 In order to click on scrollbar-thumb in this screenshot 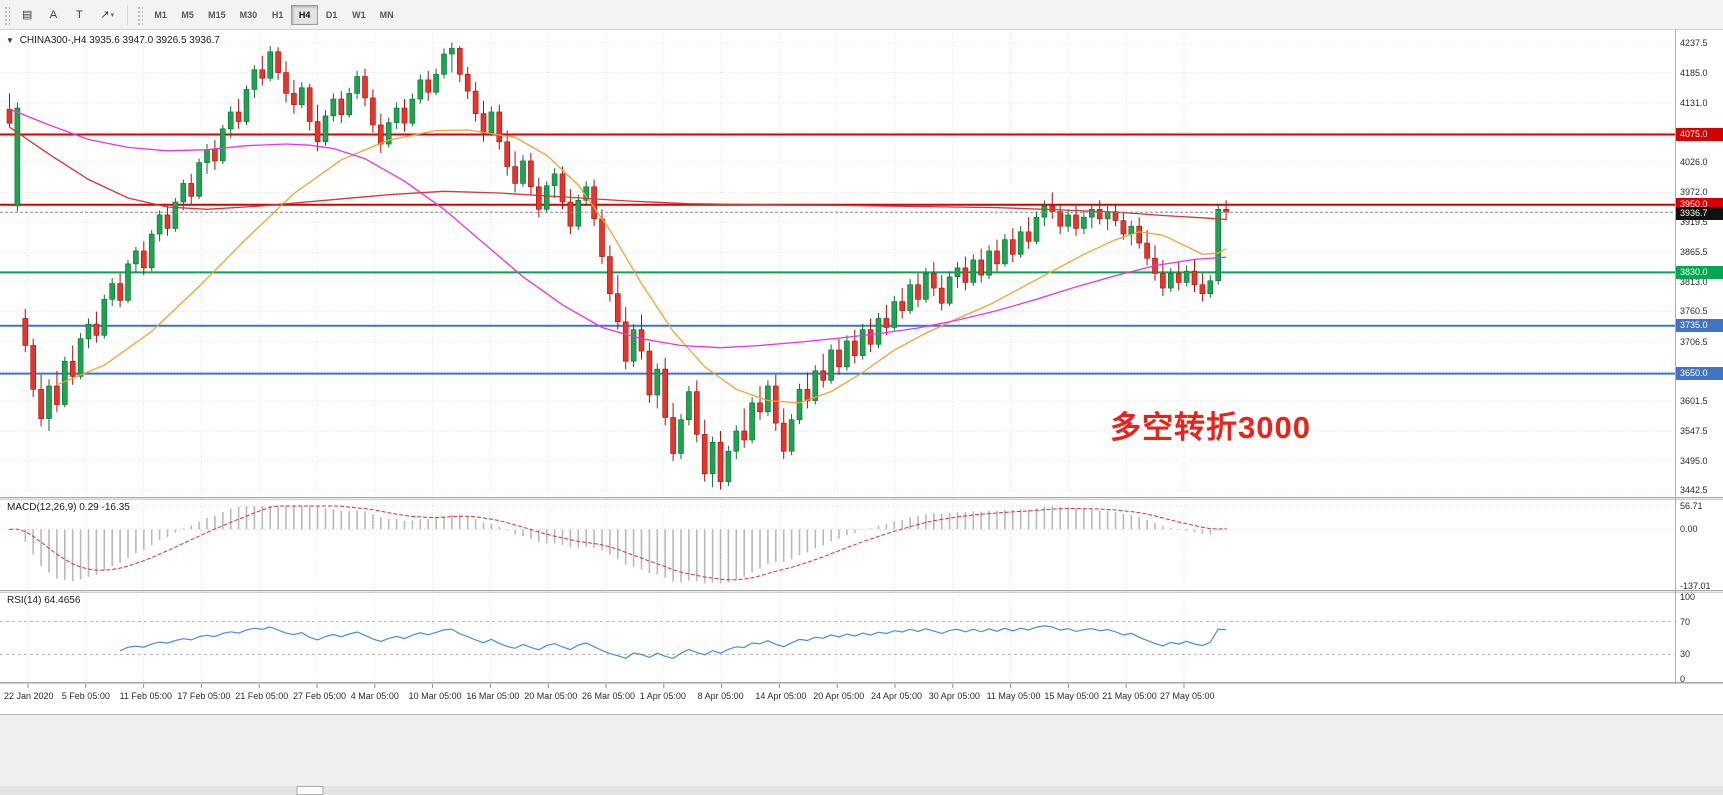, I will do `click(310, 790)`.